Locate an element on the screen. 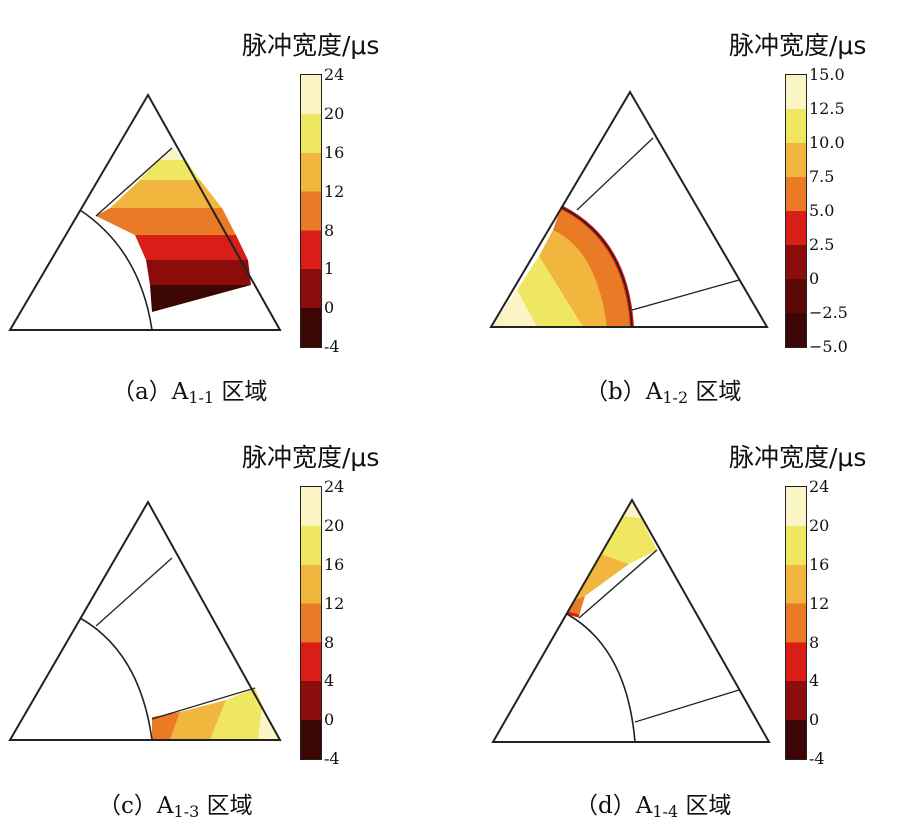 The width and height of the screenshot is (914, 837). colorbar-ticks: 24 20 16 12 8 4 0 -4 is located at coordinates (819, 623).